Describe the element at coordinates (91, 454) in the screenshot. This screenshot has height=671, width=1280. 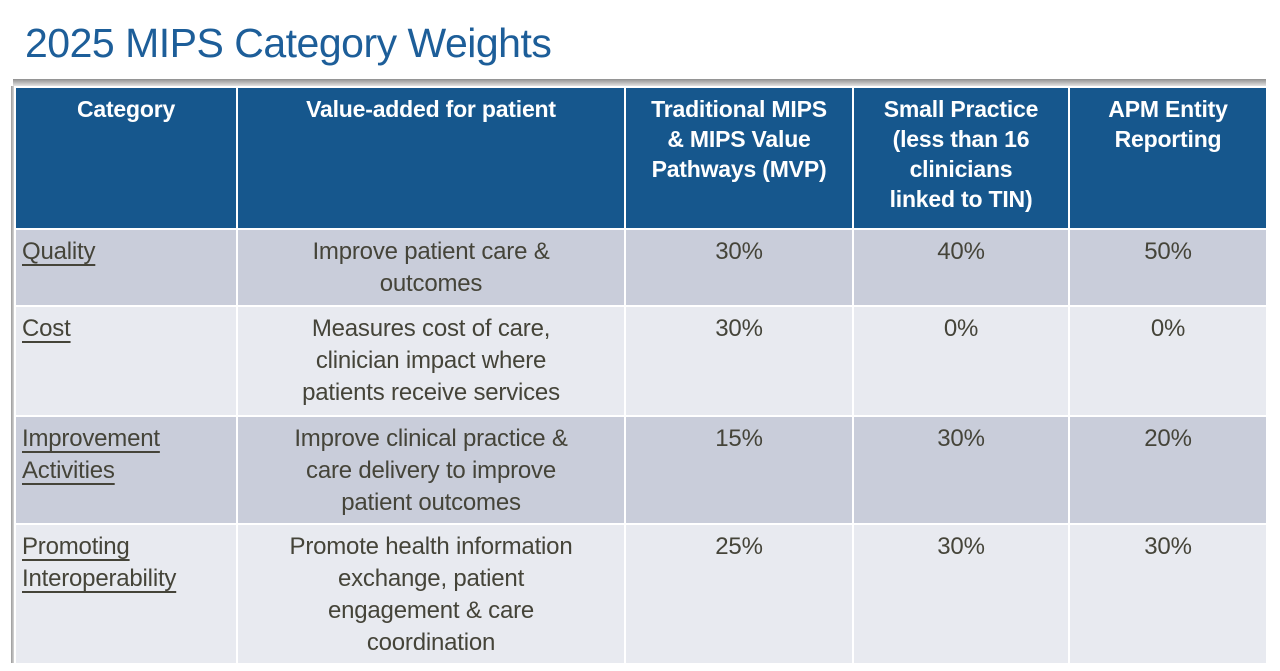
I see `category-link-improvement-activities: Improvement Activities` at that location.